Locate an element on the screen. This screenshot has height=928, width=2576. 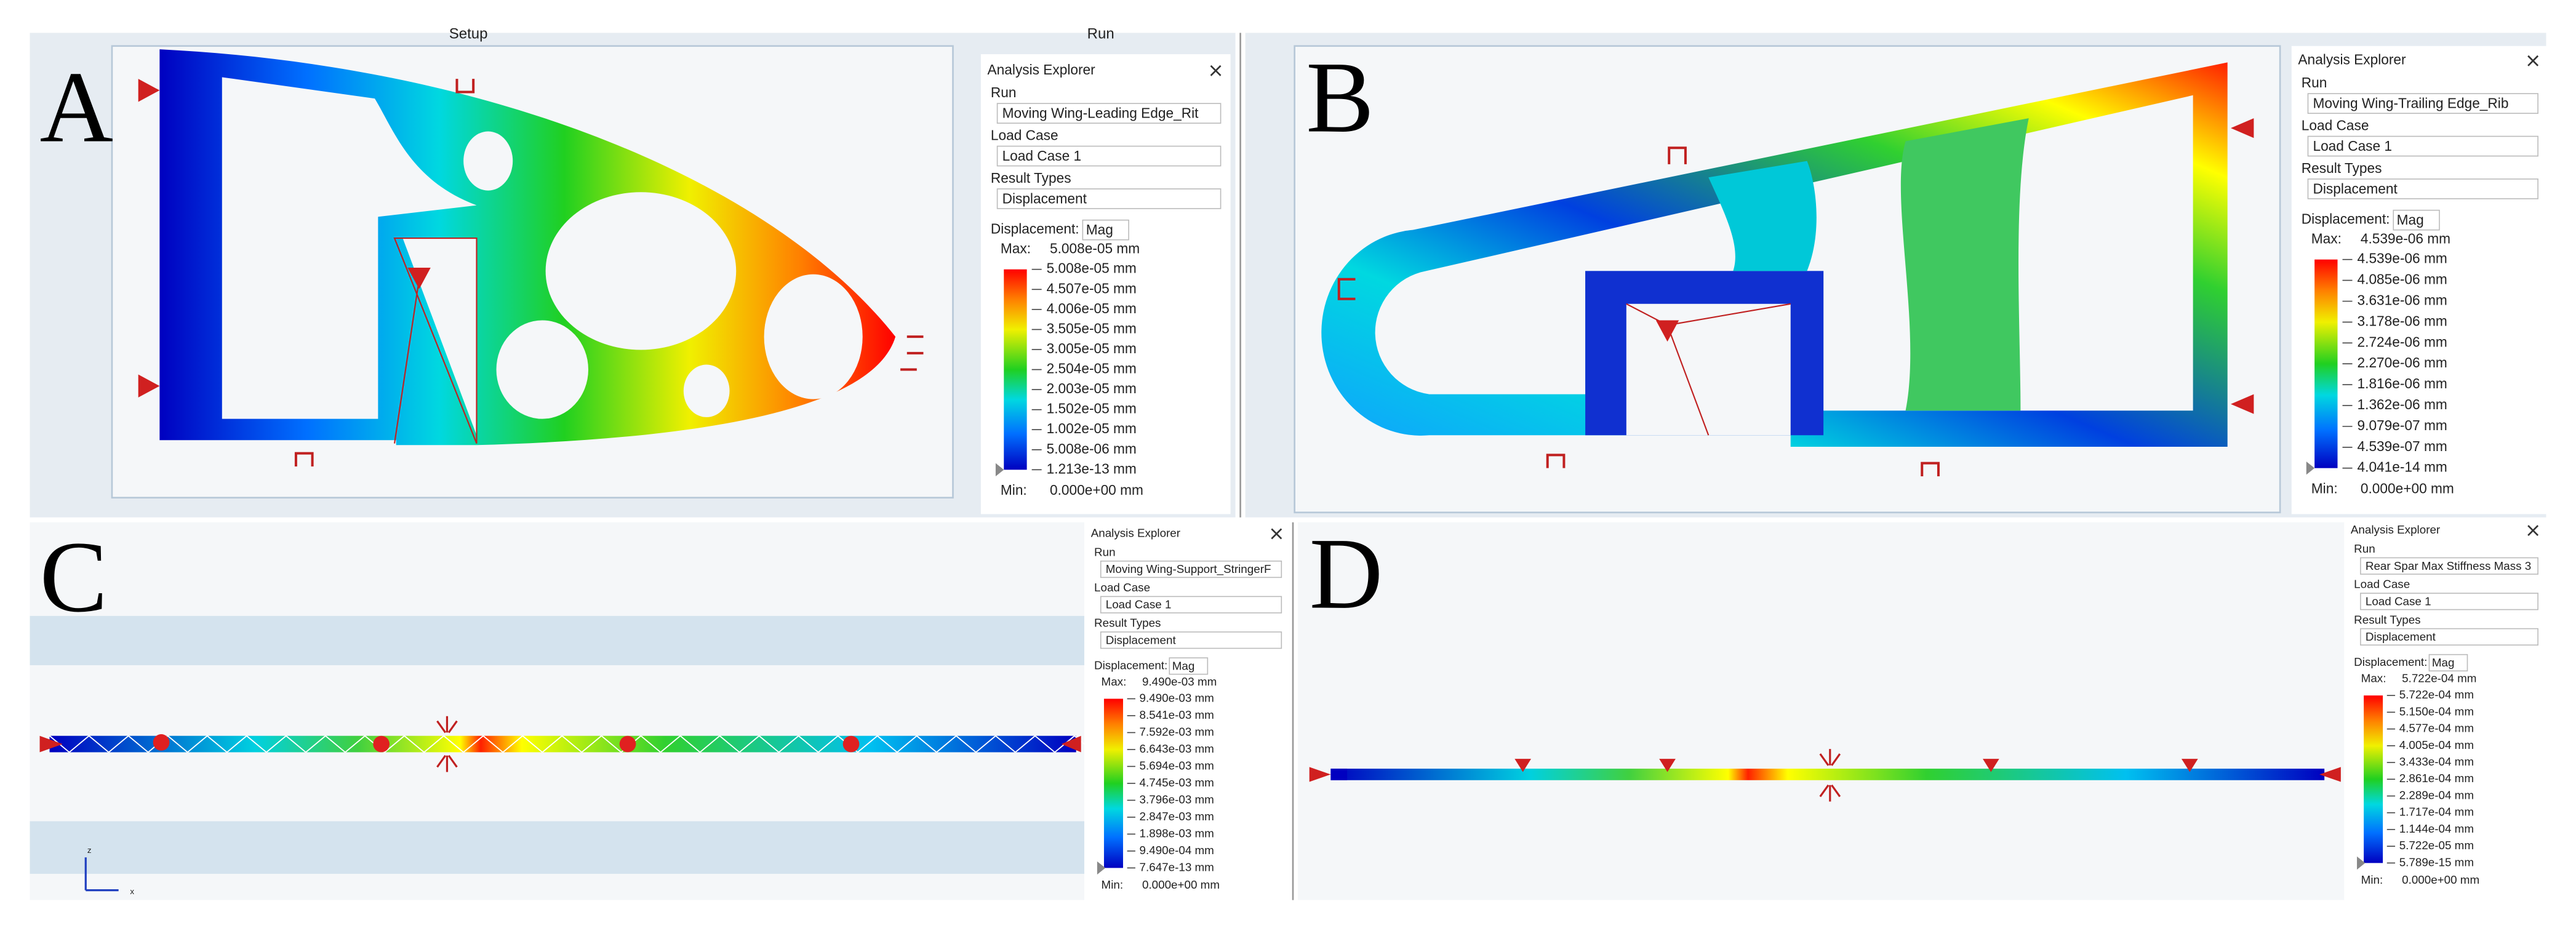
dropdown-value: Moving Wing-Trailing Edge_Rib is located at coordinates (2410, 103).